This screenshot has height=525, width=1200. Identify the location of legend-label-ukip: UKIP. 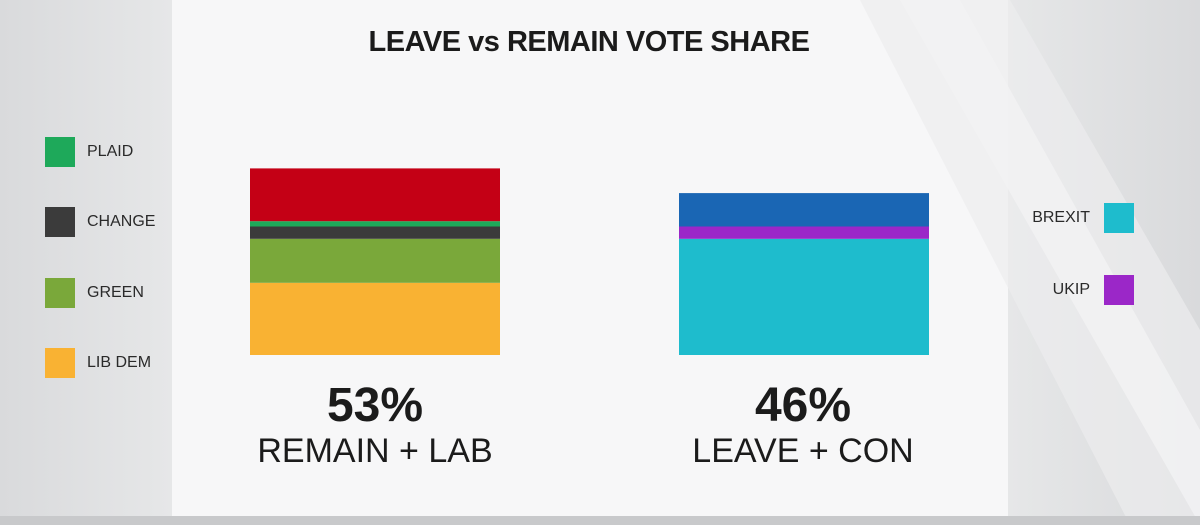
(1071, 289).